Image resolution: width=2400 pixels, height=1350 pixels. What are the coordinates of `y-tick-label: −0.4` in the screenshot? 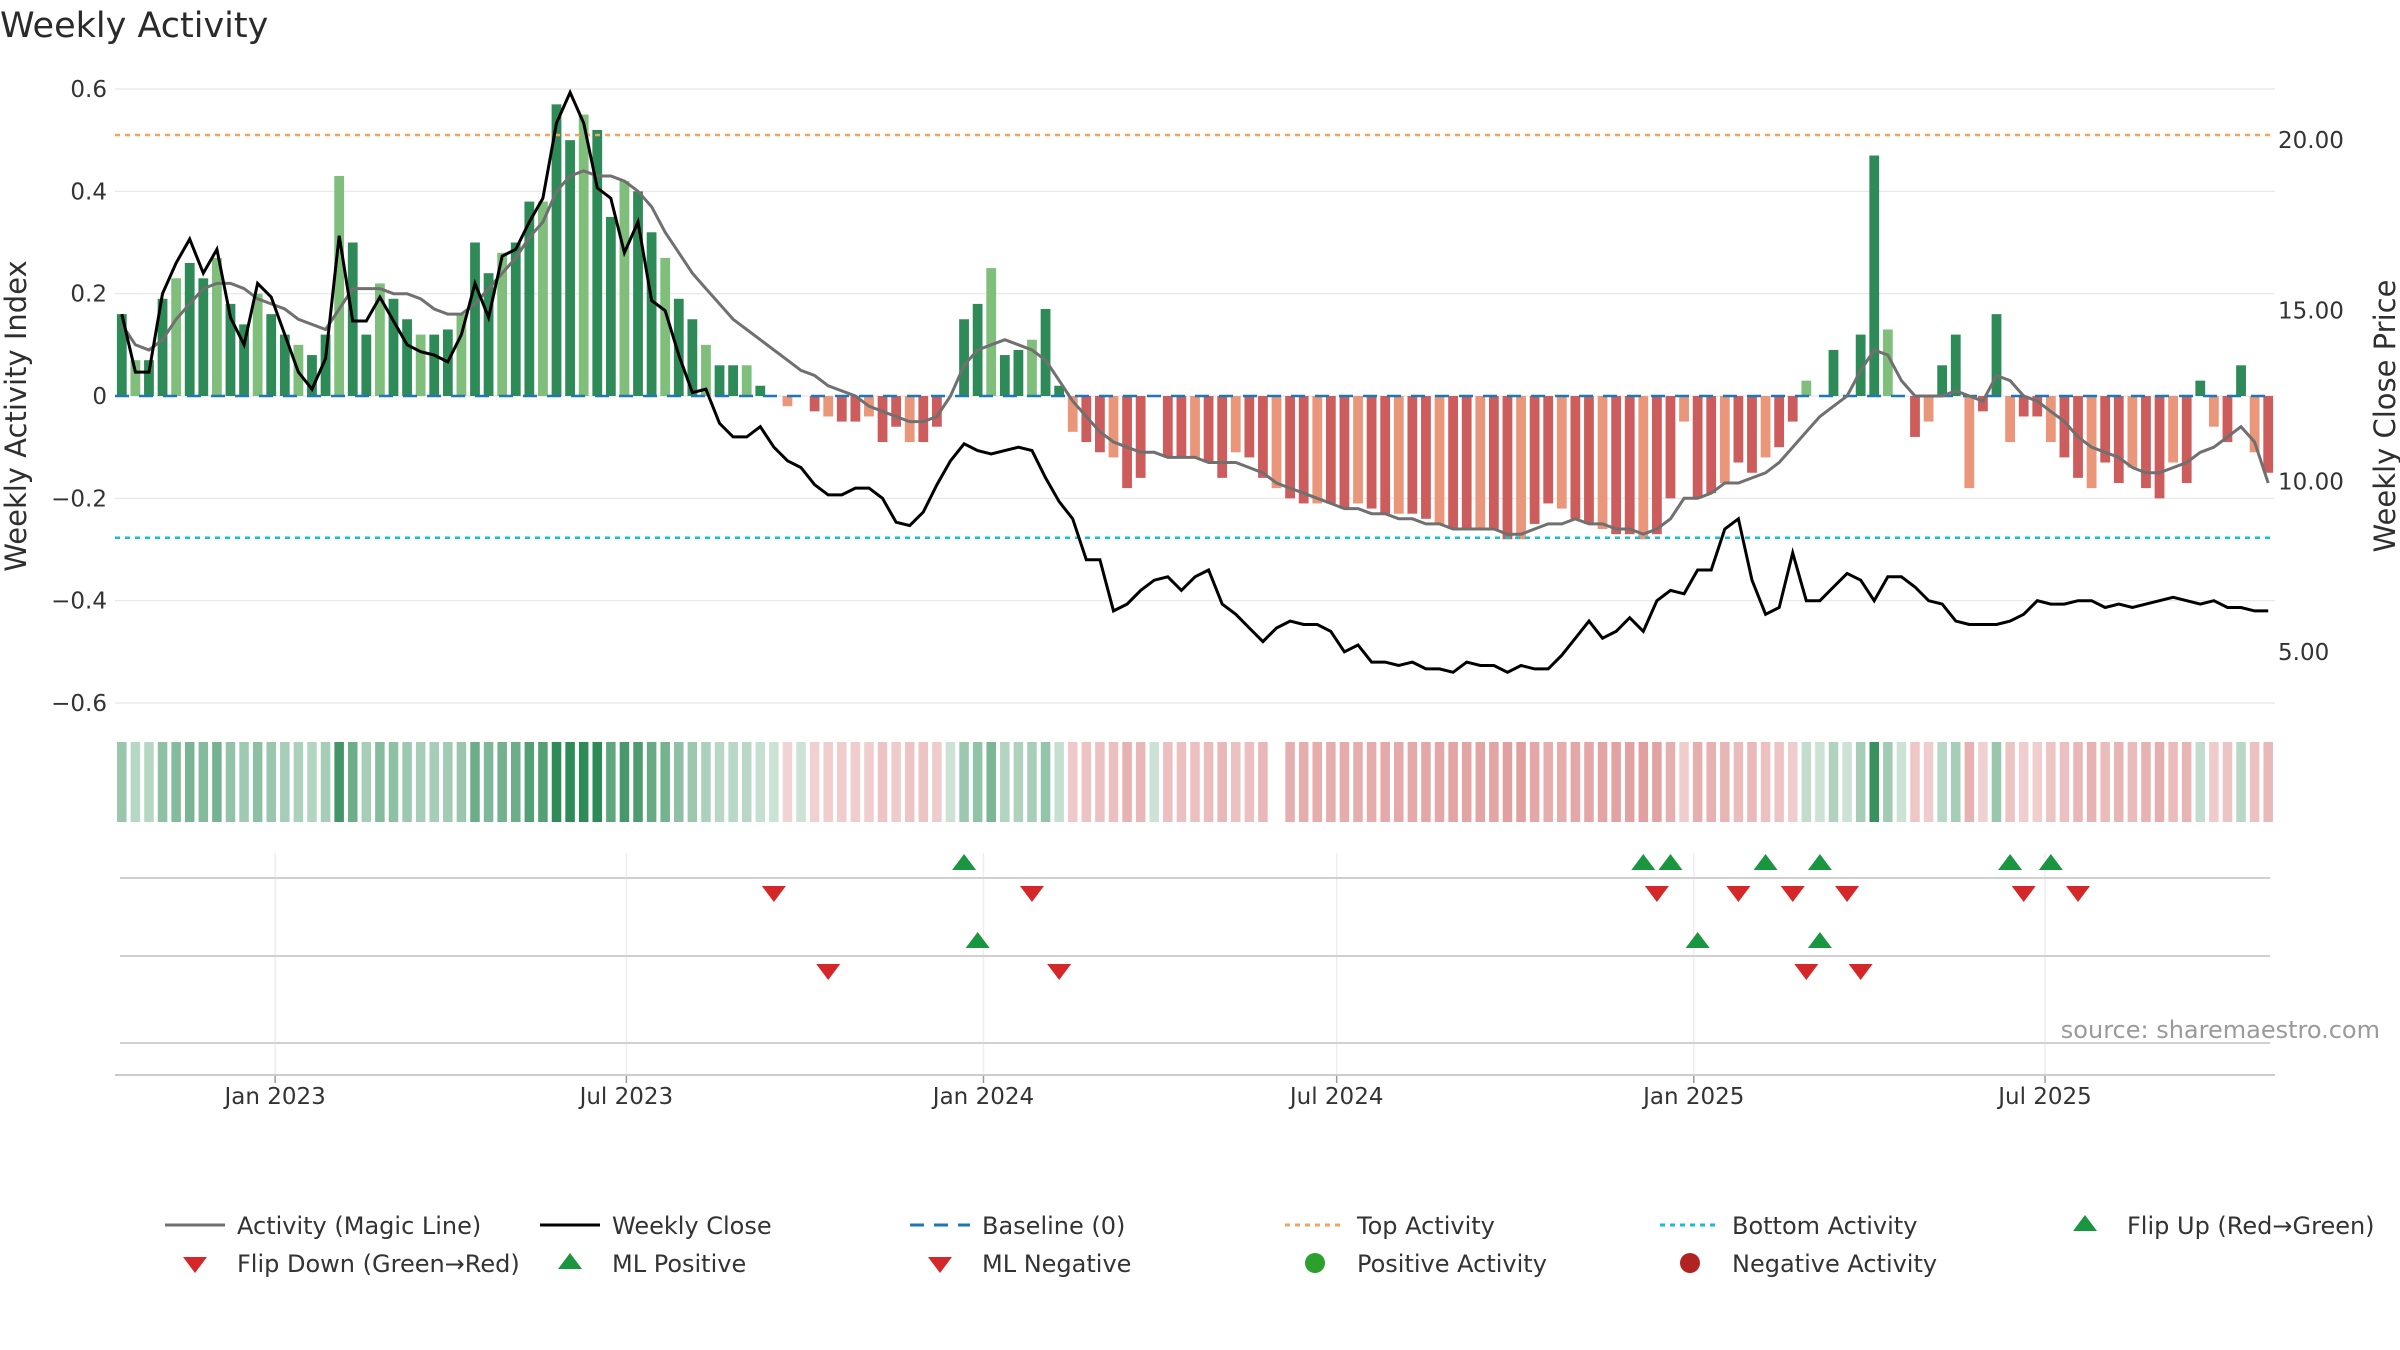 It's located at (79, 602).